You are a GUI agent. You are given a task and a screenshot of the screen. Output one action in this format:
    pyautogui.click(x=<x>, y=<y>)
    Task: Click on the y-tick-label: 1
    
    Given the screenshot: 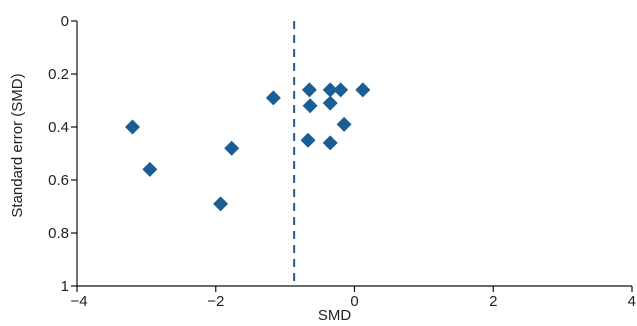 What is the action you would take?
    pyautogui.click(x=65, y=286)
    